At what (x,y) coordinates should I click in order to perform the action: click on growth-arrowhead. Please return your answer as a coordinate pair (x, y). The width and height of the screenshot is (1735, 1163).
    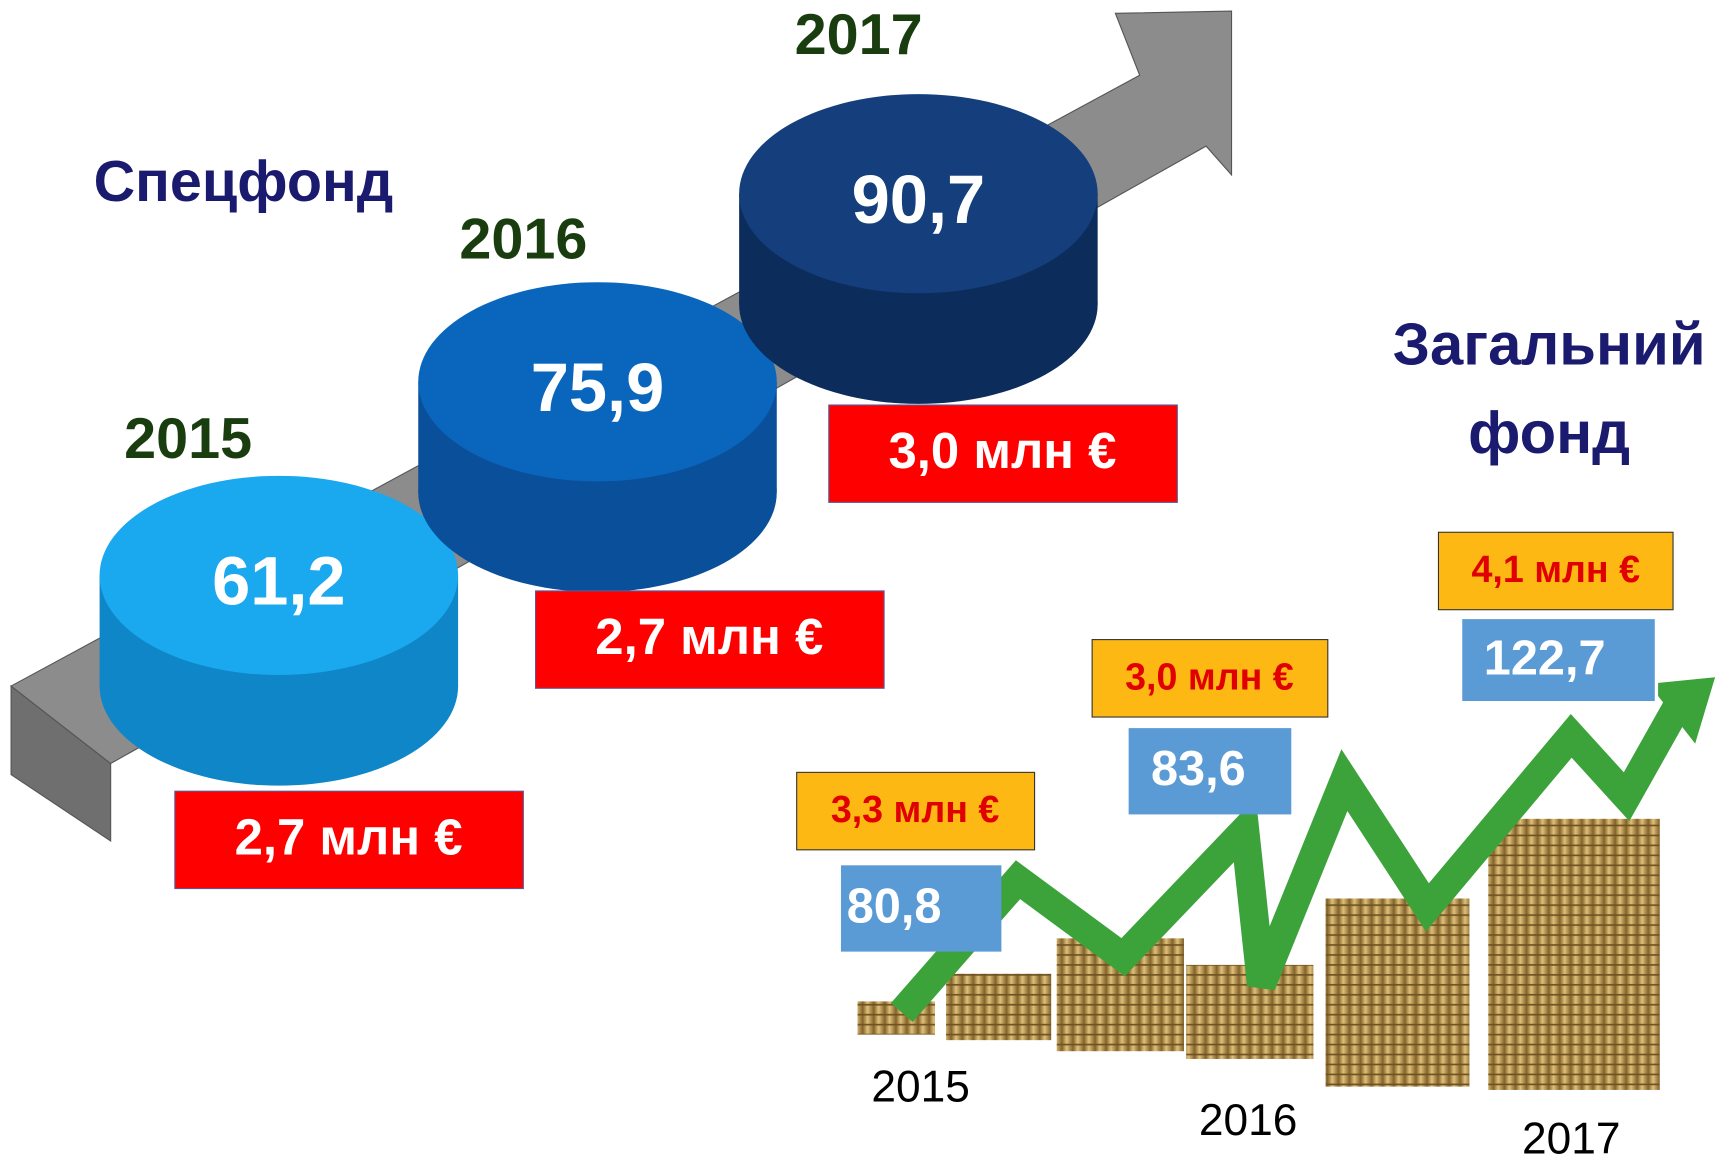
    Looking at the image, I should click on (1682, 710).